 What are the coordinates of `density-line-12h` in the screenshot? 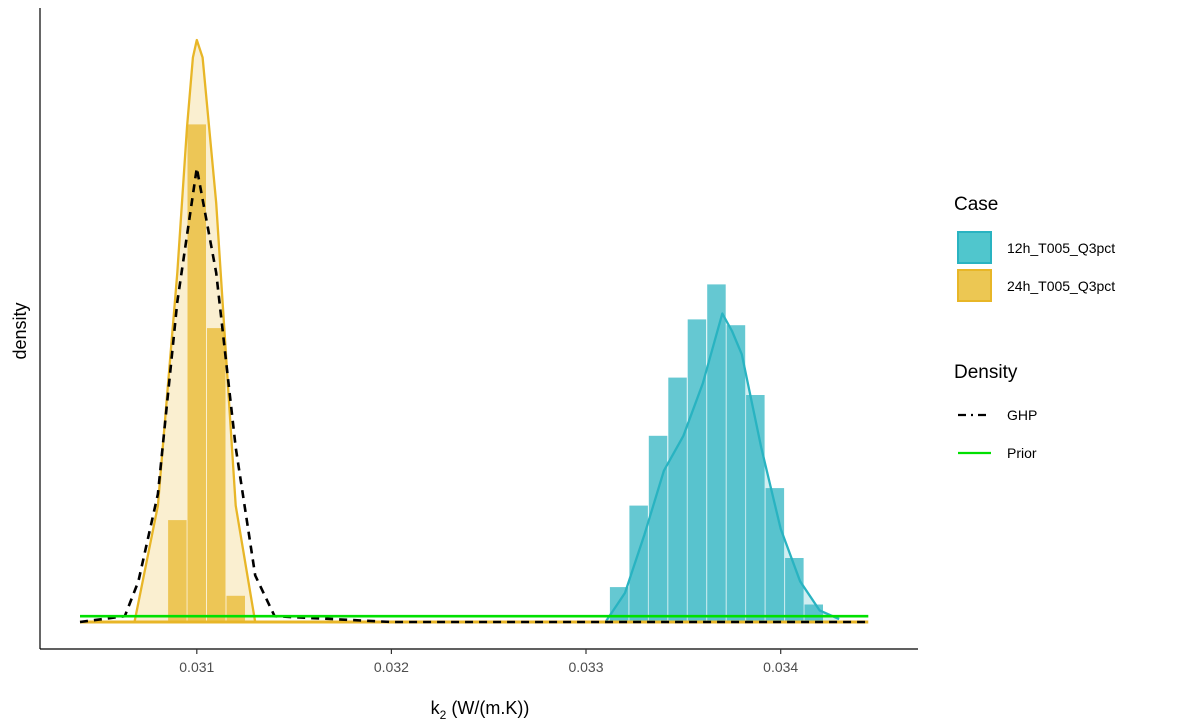 It's located at (722, 467).